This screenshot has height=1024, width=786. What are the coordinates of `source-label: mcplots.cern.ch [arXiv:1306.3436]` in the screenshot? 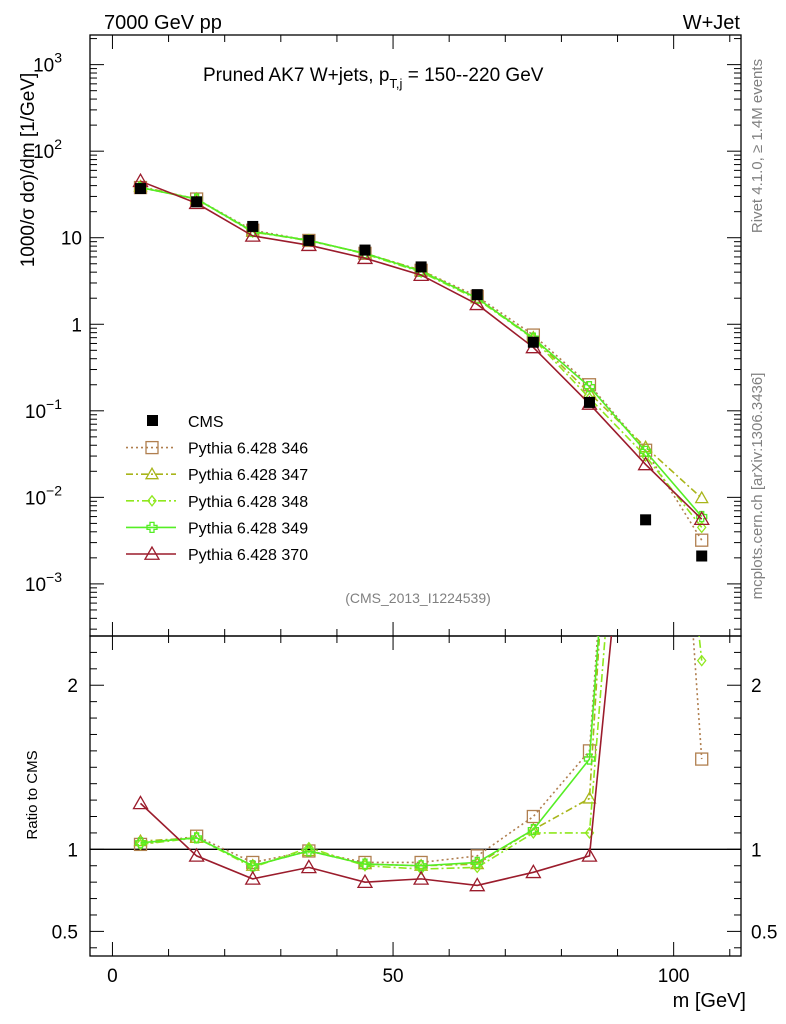 It's located at (757, 486).